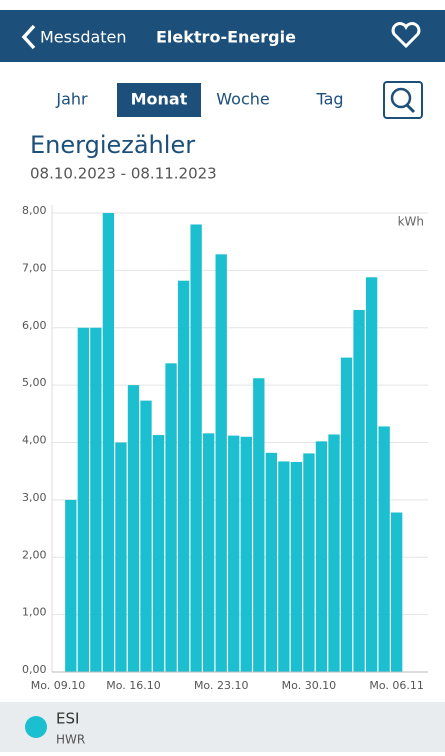 This screenshot has height=756, width=445. Describe the element at coordinates (71, 99) in the screenshot. I see `tab: Jahr` at that location.